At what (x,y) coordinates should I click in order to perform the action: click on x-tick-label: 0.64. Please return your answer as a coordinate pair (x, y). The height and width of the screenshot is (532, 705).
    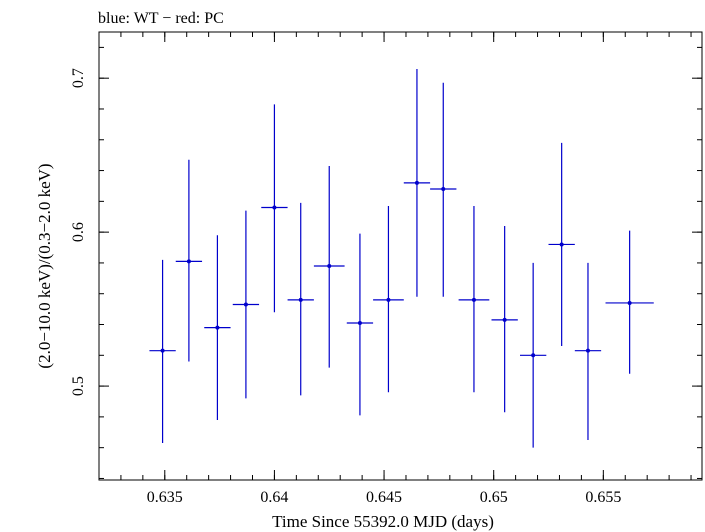
    Looking at the image, I should click on (274, 497).